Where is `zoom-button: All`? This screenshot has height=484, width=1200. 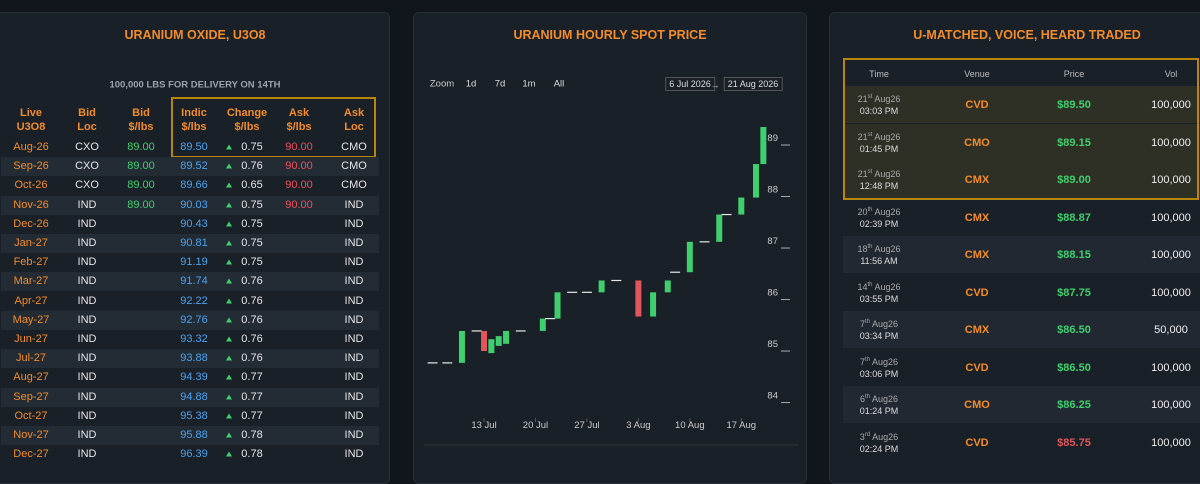 zoom-button: All is located at coordinates (559, 84).